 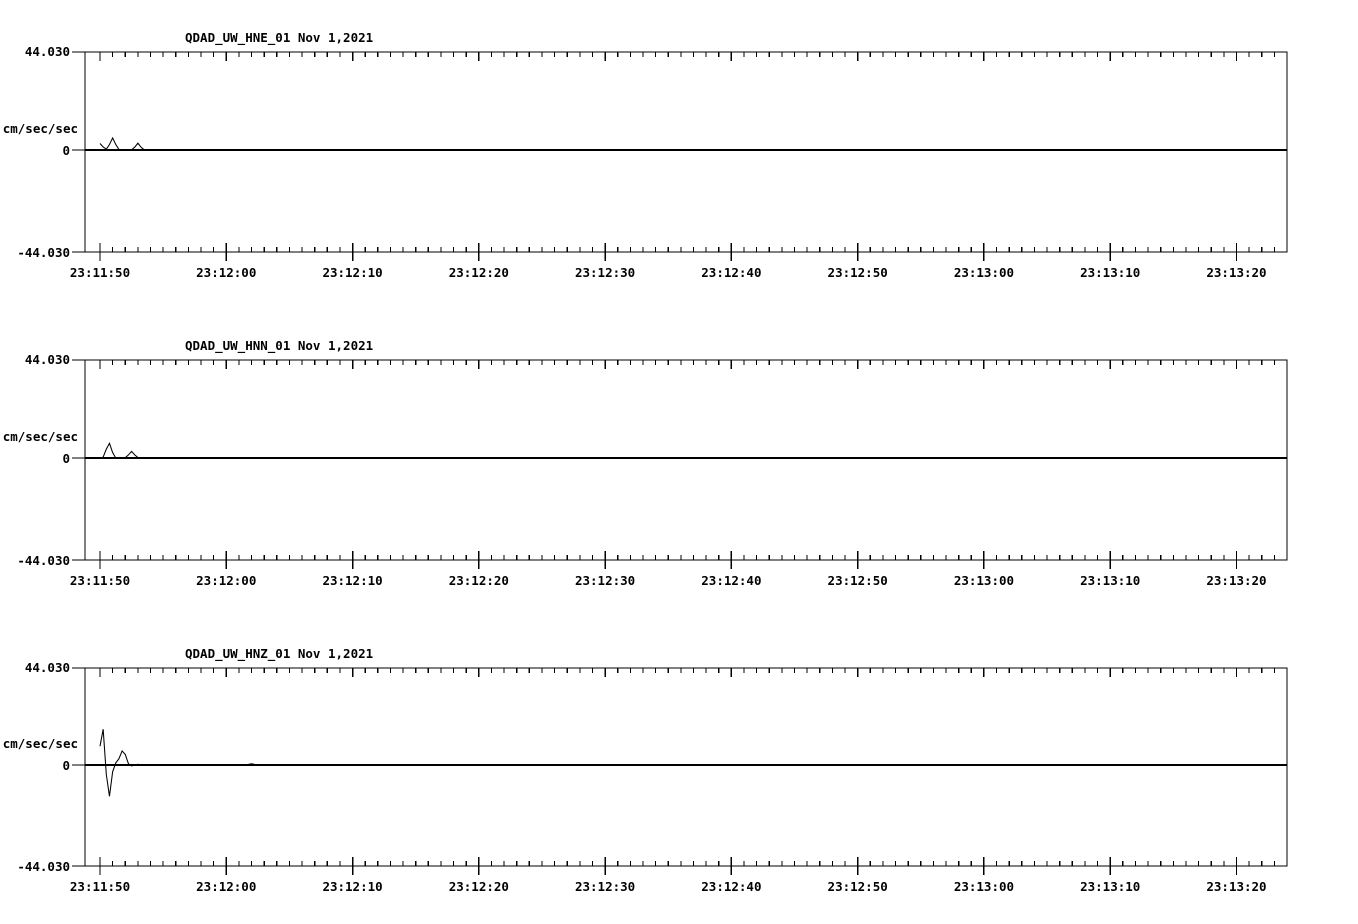 What do you see at coordinates (279, 654) in the screenshot?
I see `panel-title: QDAD_UW_HNZ_01 Nov 1,2021` at bounding box center [279, 654].